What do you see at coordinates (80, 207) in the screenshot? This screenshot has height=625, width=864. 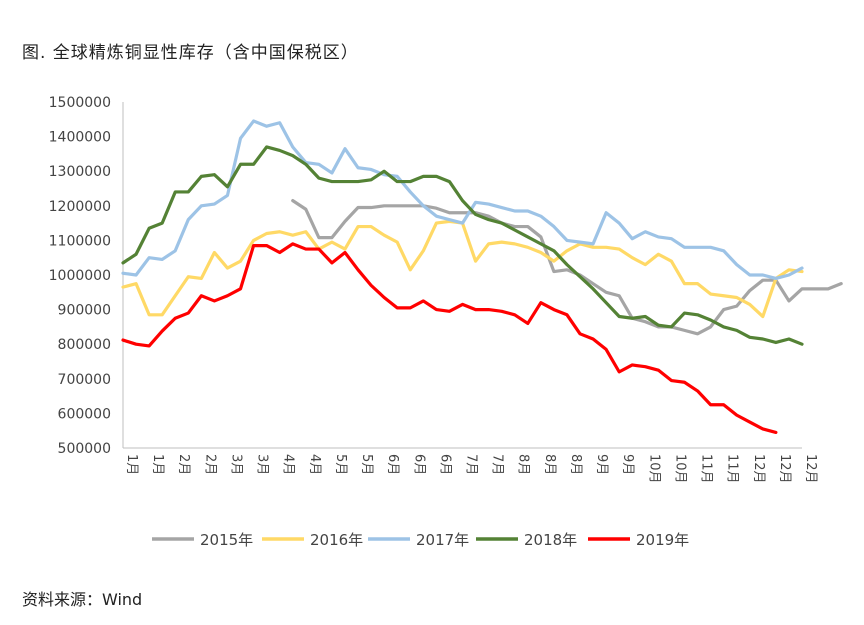 I see `y-tick-label: 1200000` at bounding box center [80, 207].